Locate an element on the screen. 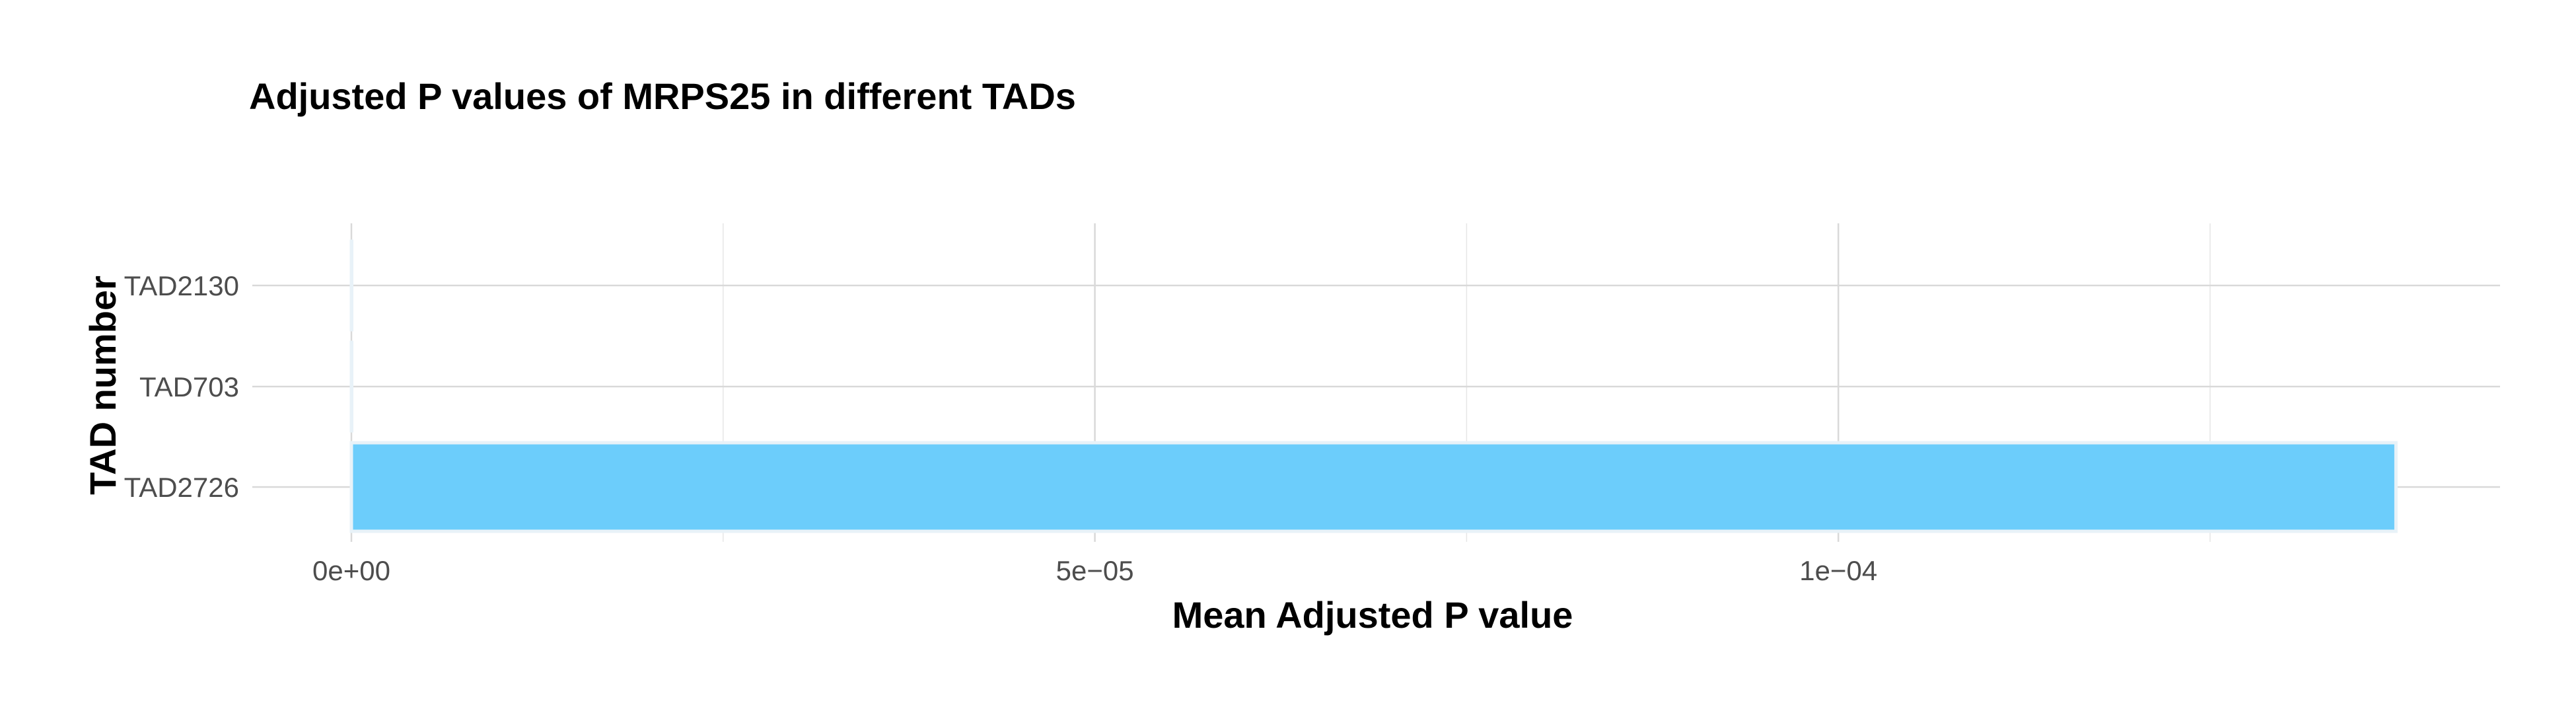  y-tick-label: TAD2130 is located at coordinates (182, 285).